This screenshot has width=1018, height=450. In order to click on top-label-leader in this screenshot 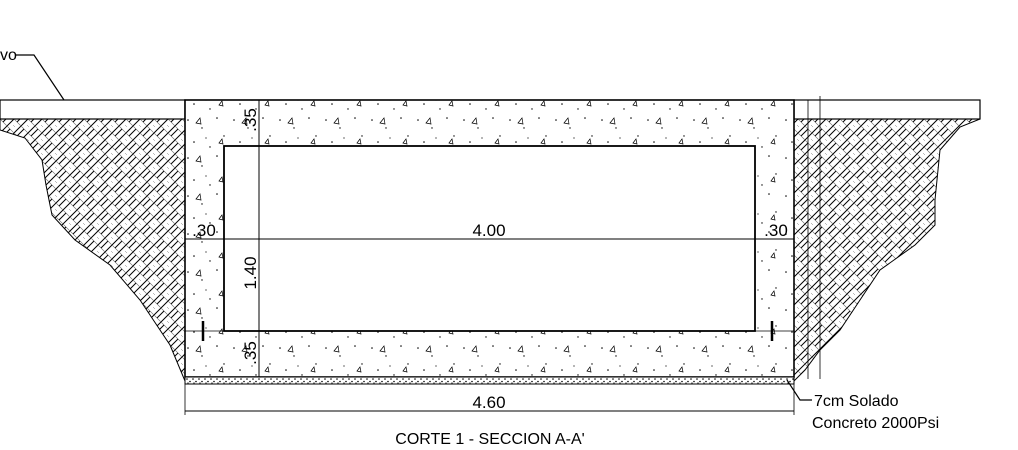, I will do `click(40, 77)`.